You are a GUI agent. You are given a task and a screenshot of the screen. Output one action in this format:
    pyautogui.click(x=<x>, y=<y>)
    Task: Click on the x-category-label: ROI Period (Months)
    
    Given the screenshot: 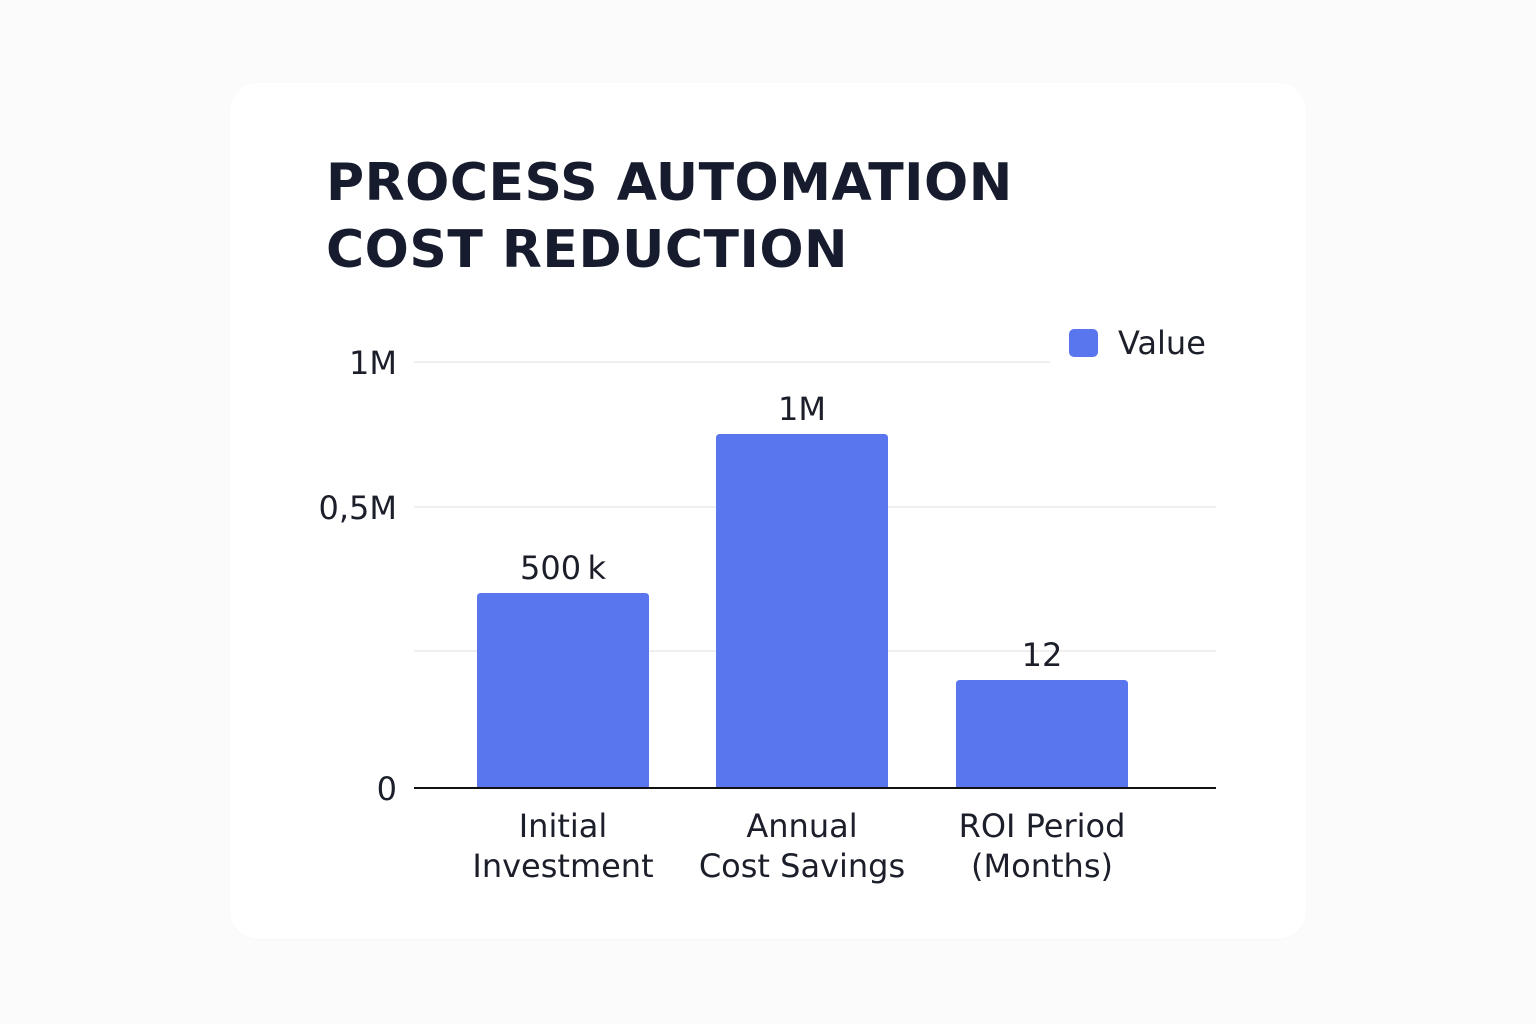 What is the action you would take?
    pyautogui.click(x=1042, y=846)
    